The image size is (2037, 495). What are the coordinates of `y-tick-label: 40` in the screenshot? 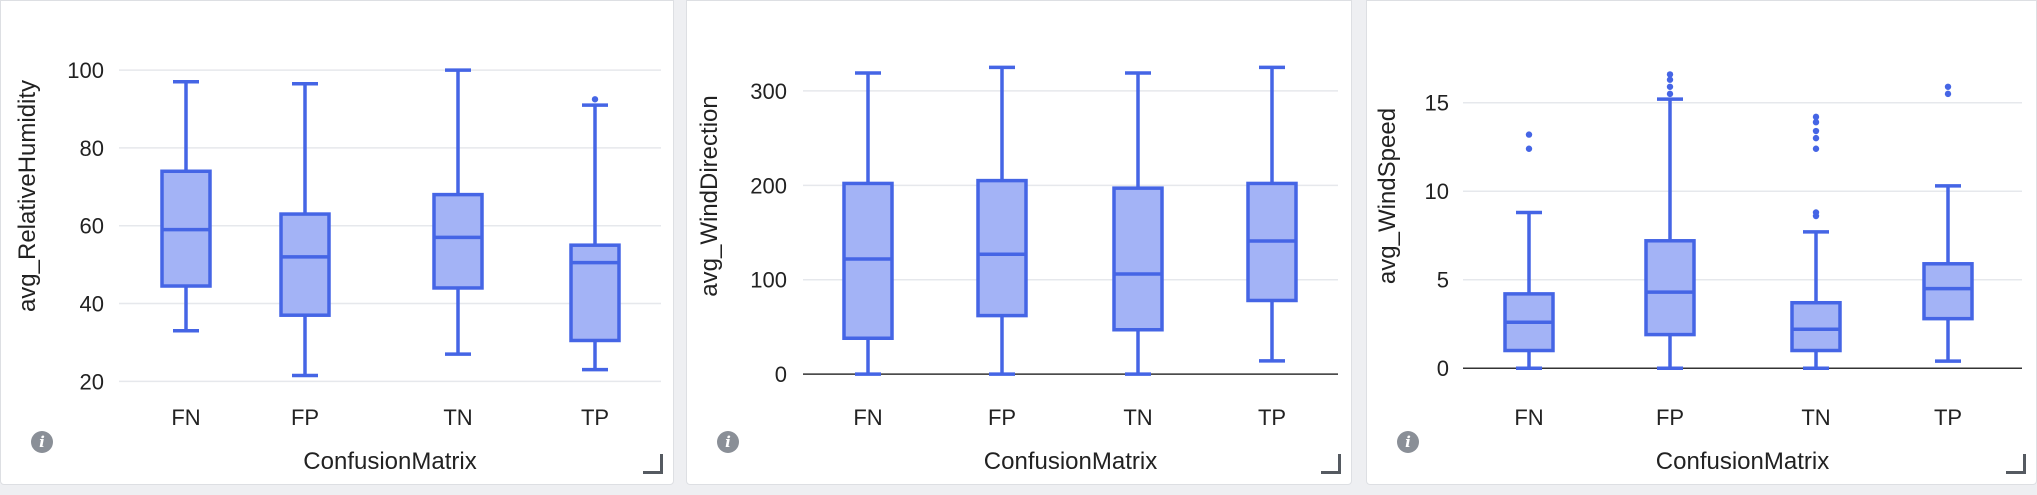 It's located at (92, 304).